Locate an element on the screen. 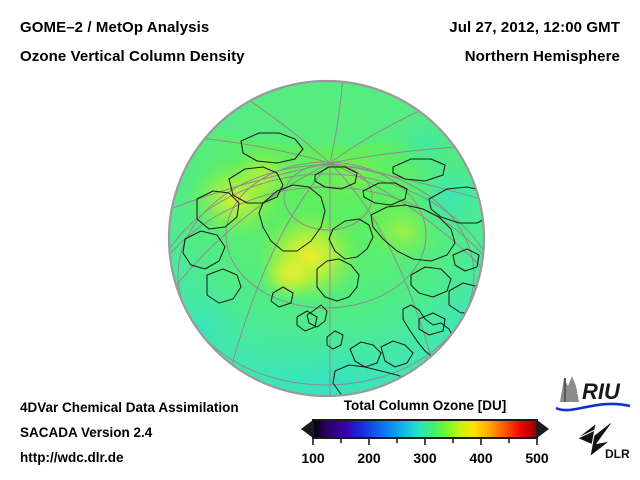 The height and width of the screenshot is (480, 640). riu-logo-text: RIU is located at coordinates (601, 391).